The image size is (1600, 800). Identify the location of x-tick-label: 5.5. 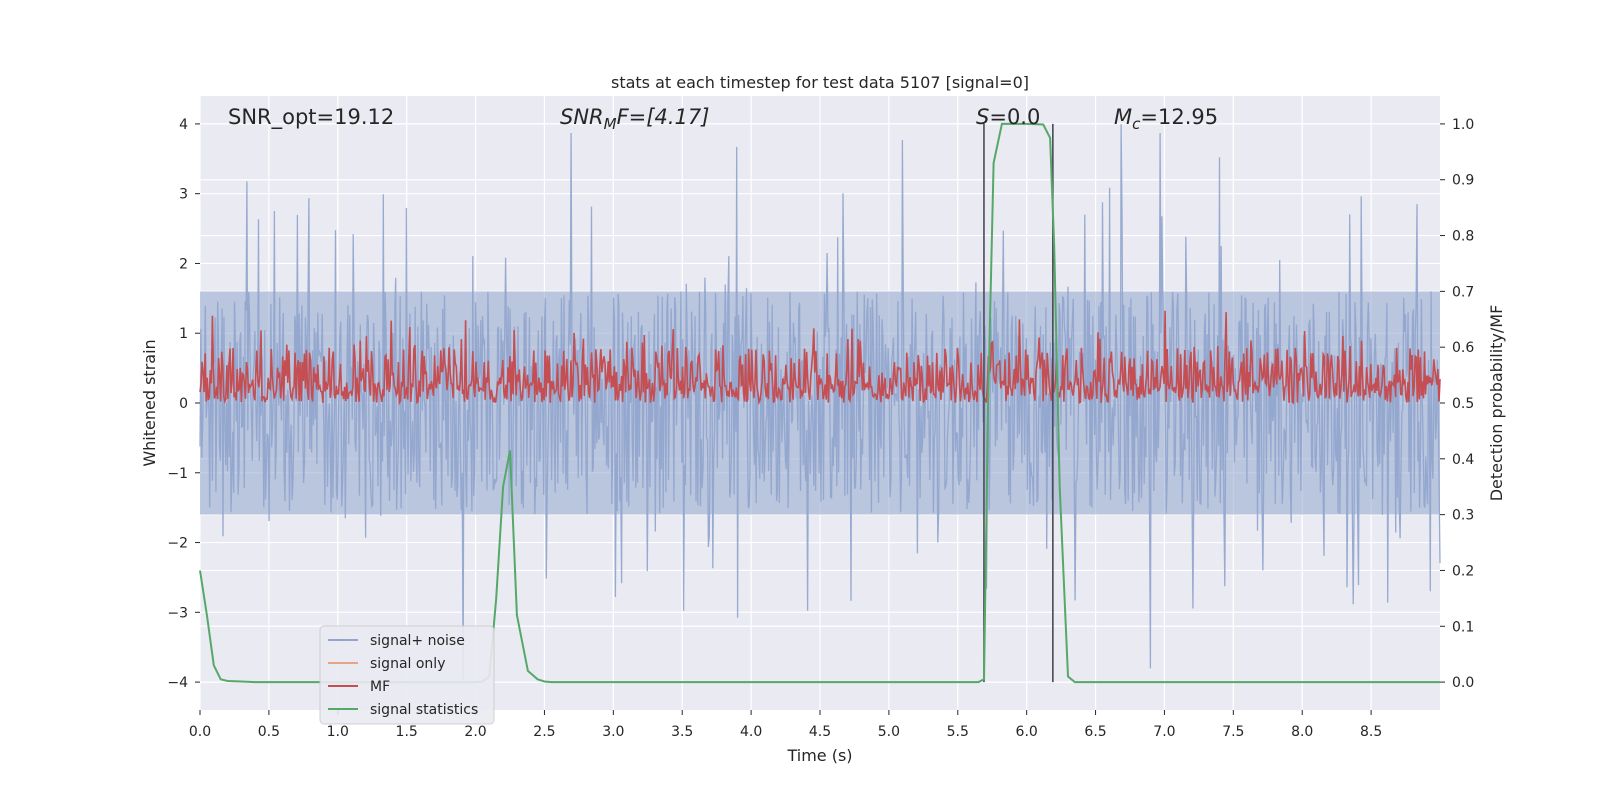
(958, 732).